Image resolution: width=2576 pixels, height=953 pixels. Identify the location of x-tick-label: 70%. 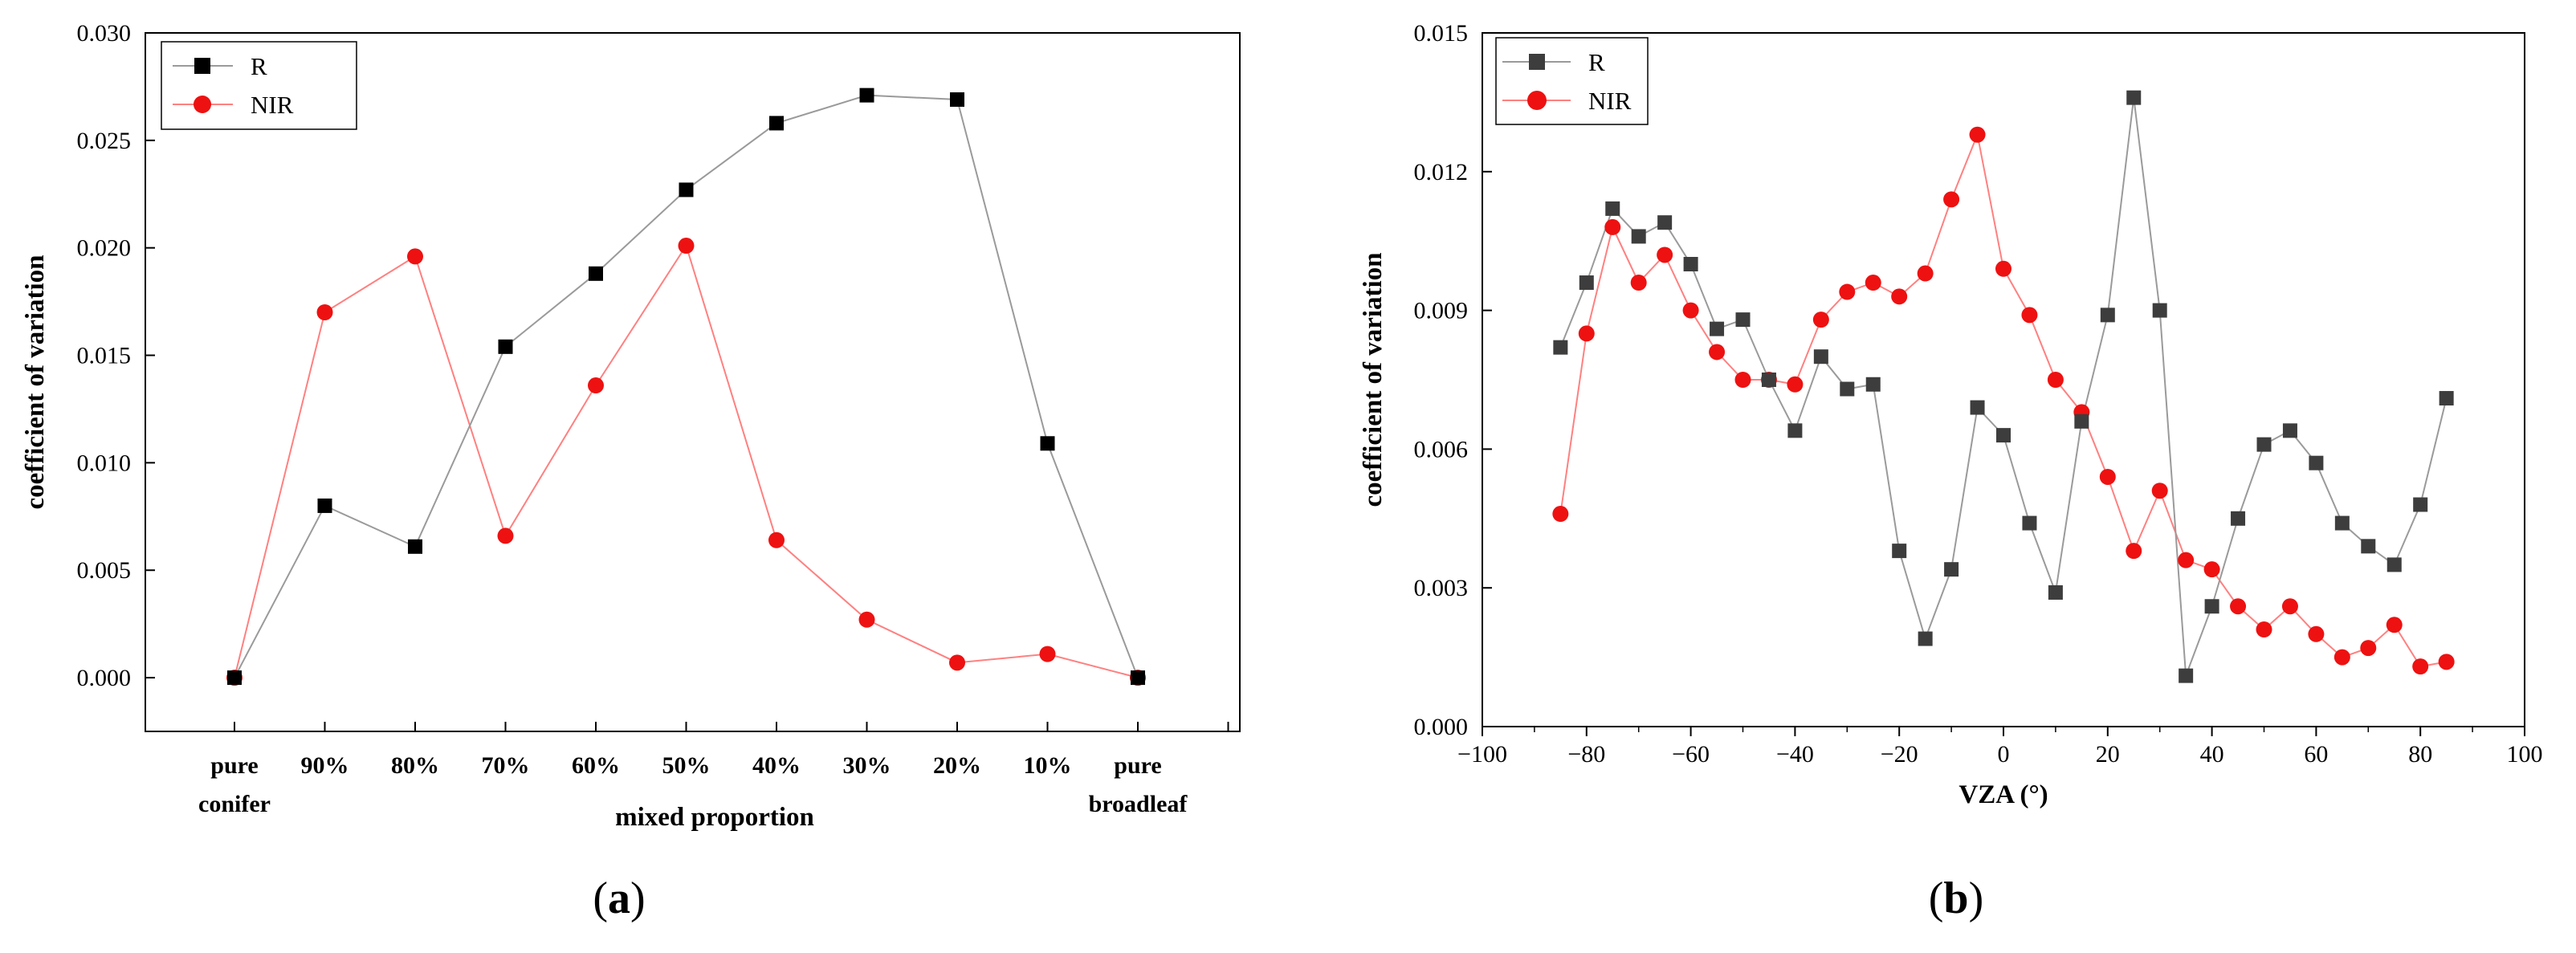
(506, 765).